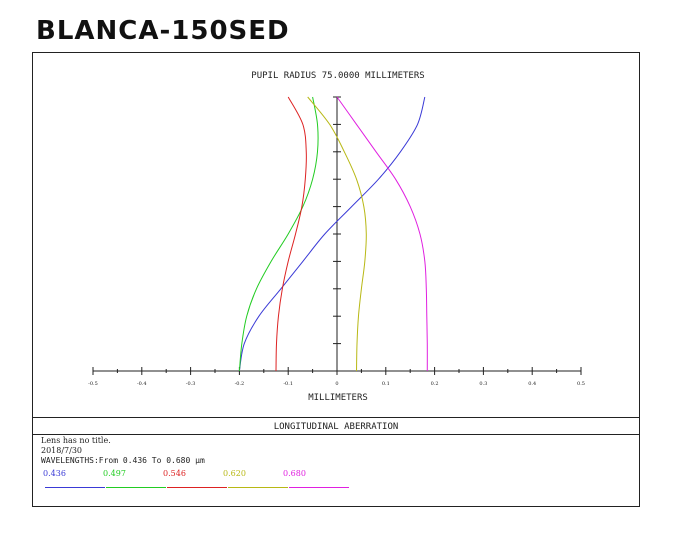 The width and height of the screenshot is (674, 536). I want to click on curve-0.620, so click(337, 234).